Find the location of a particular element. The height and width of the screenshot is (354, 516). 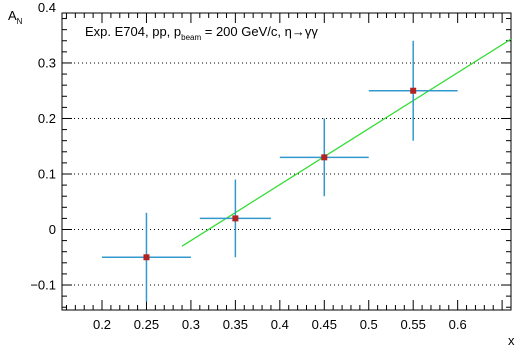

x-tick-label: 0.5 is located at coordinates (369, 324).